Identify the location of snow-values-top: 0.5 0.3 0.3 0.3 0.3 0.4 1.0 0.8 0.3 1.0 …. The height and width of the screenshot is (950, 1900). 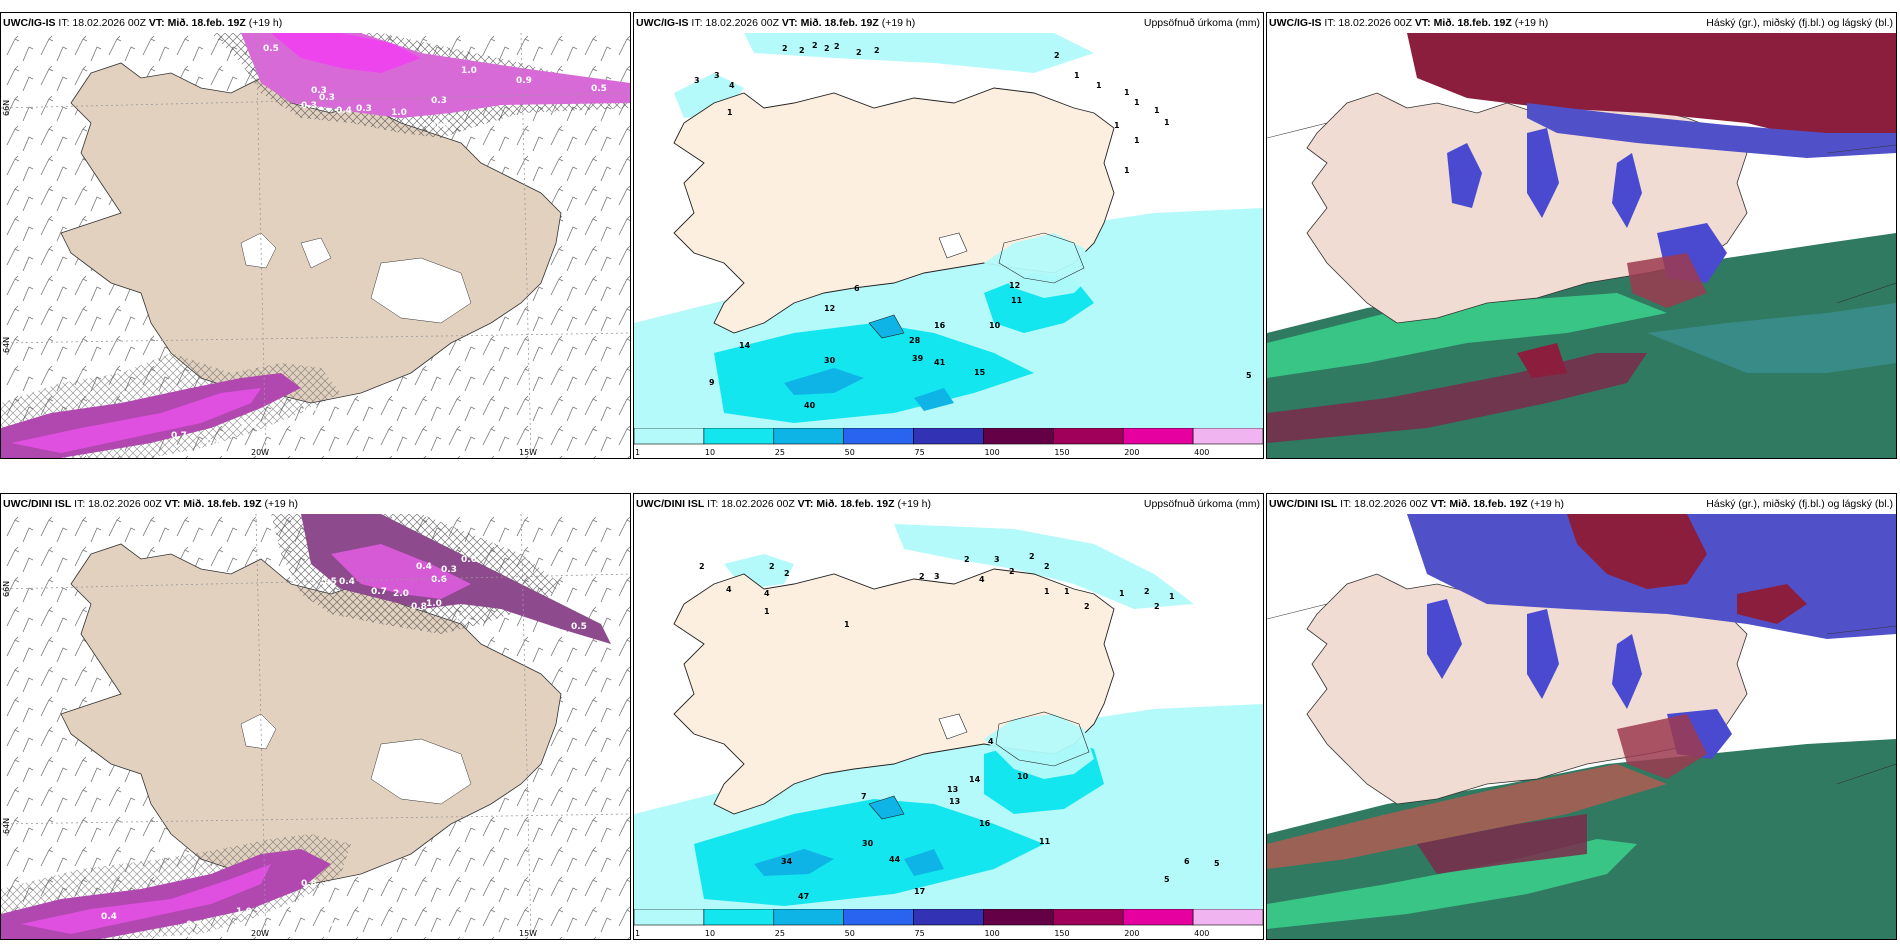
(389, 249).